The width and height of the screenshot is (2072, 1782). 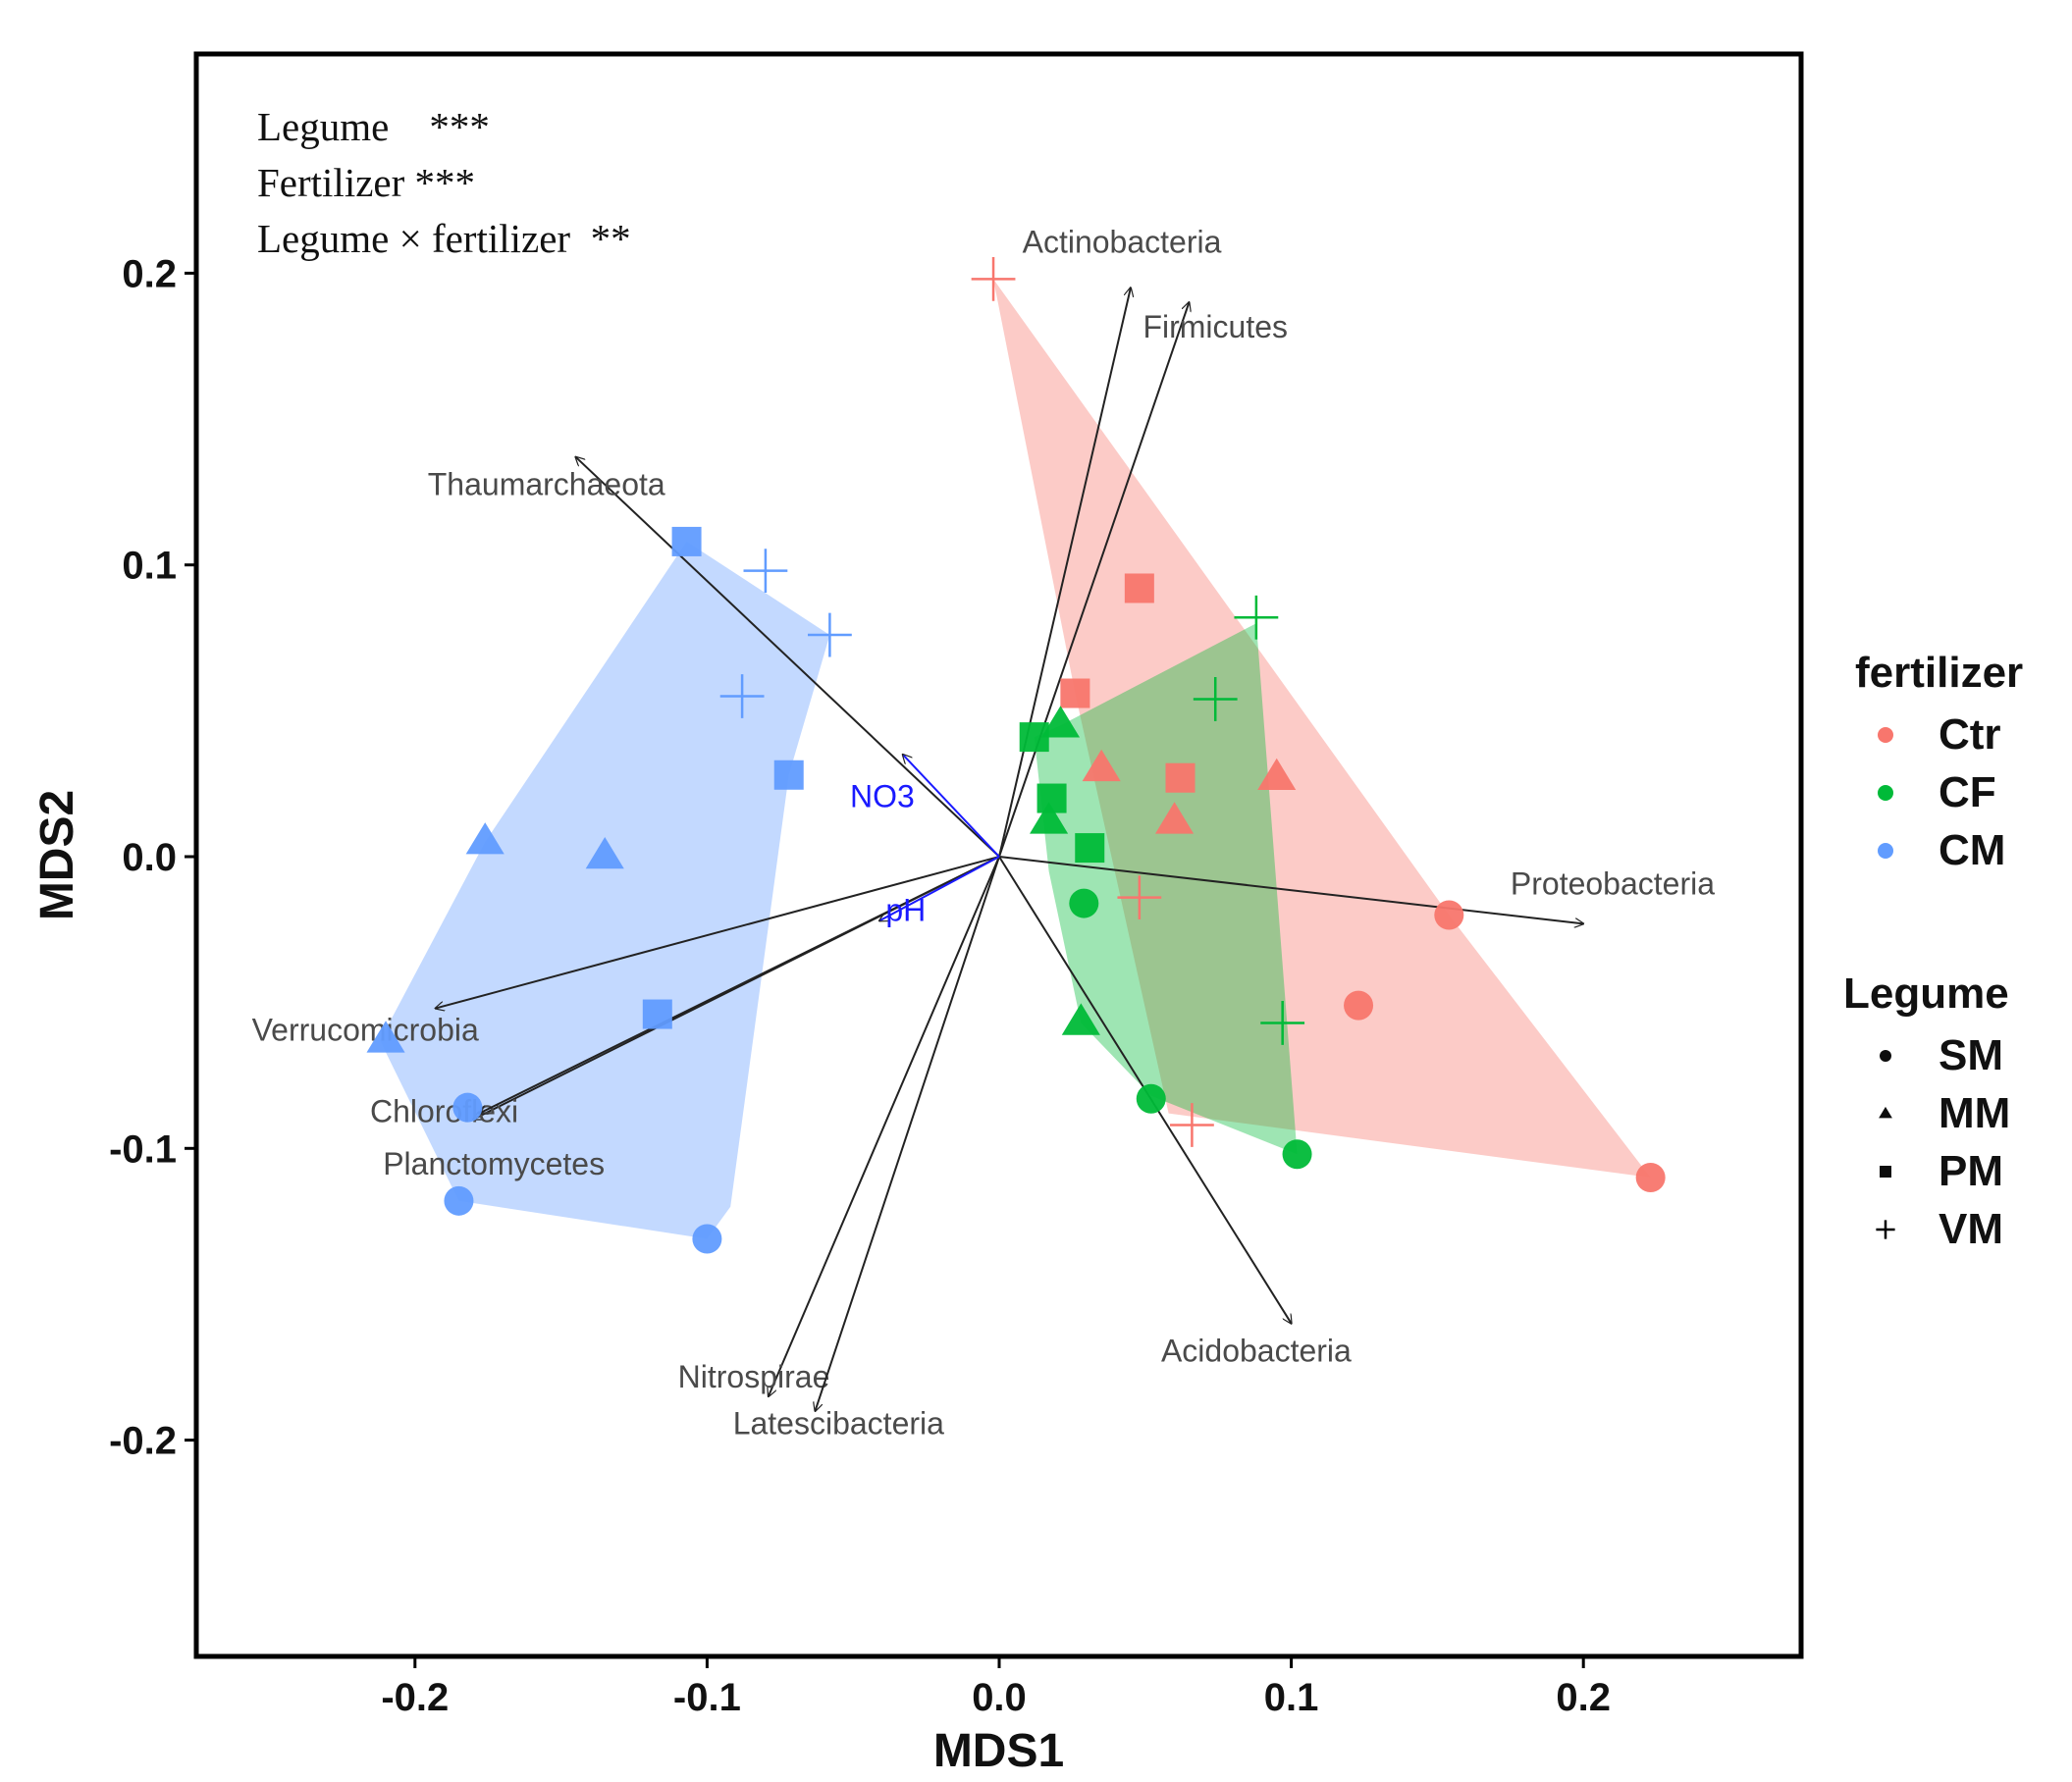 I want to click on arrow-label-planctomycetes: Planctomycetes, so click(x=494, y=1163).